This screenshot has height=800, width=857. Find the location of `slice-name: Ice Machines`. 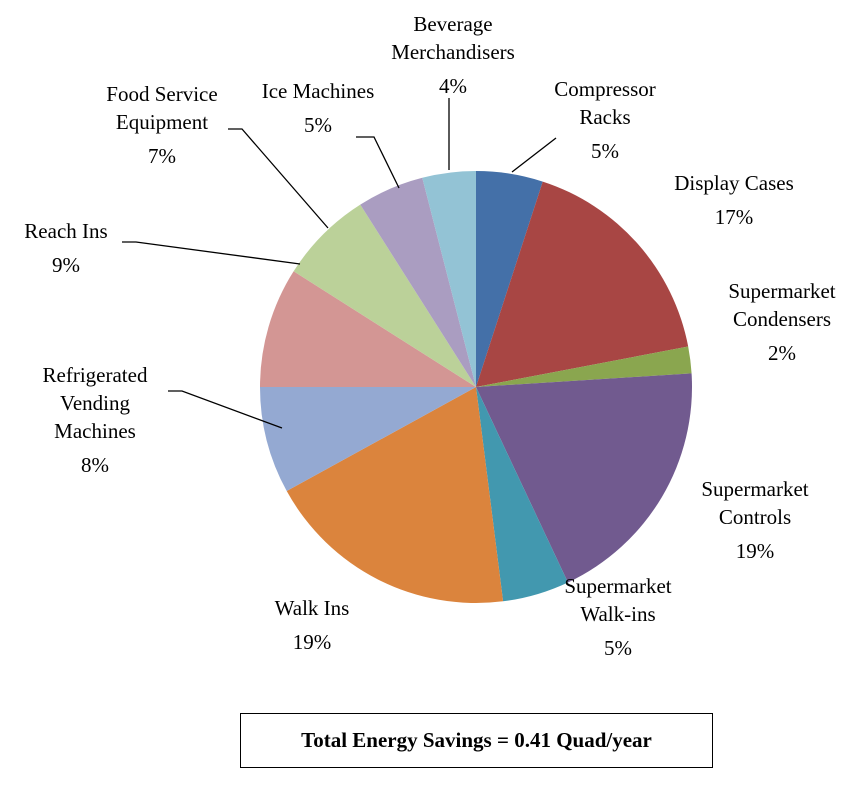

slice-name: Ice Machines is located at coordinates (318, 91).